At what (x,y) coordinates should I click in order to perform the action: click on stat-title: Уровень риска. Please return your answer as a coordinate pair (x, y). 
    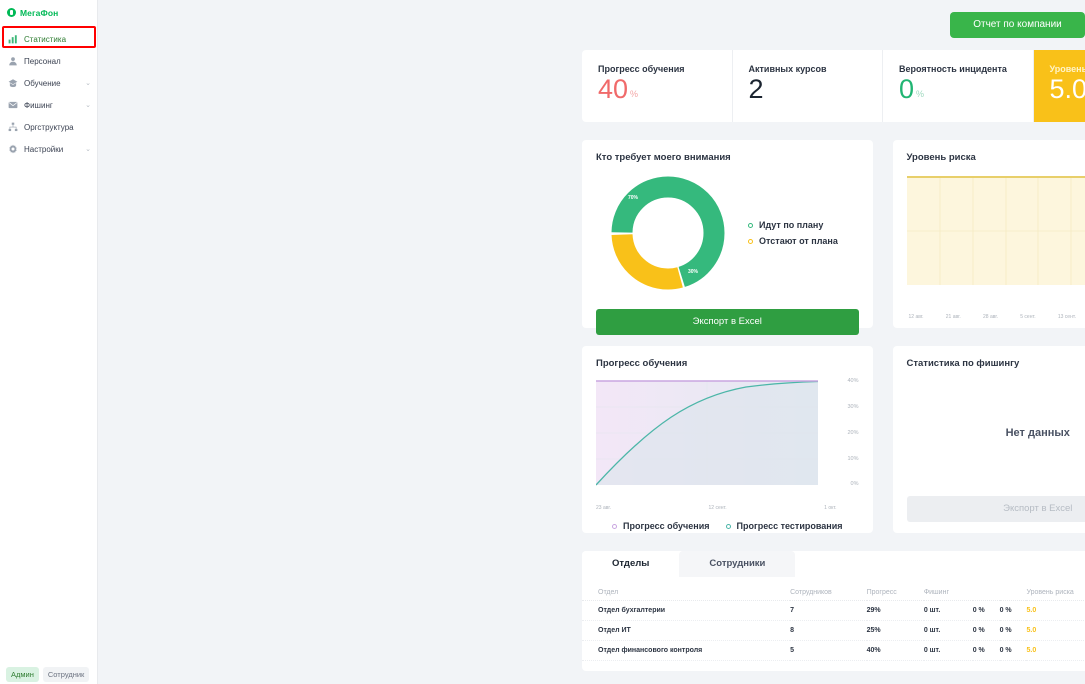
    Looking at the image, I should click on (1067, 69).